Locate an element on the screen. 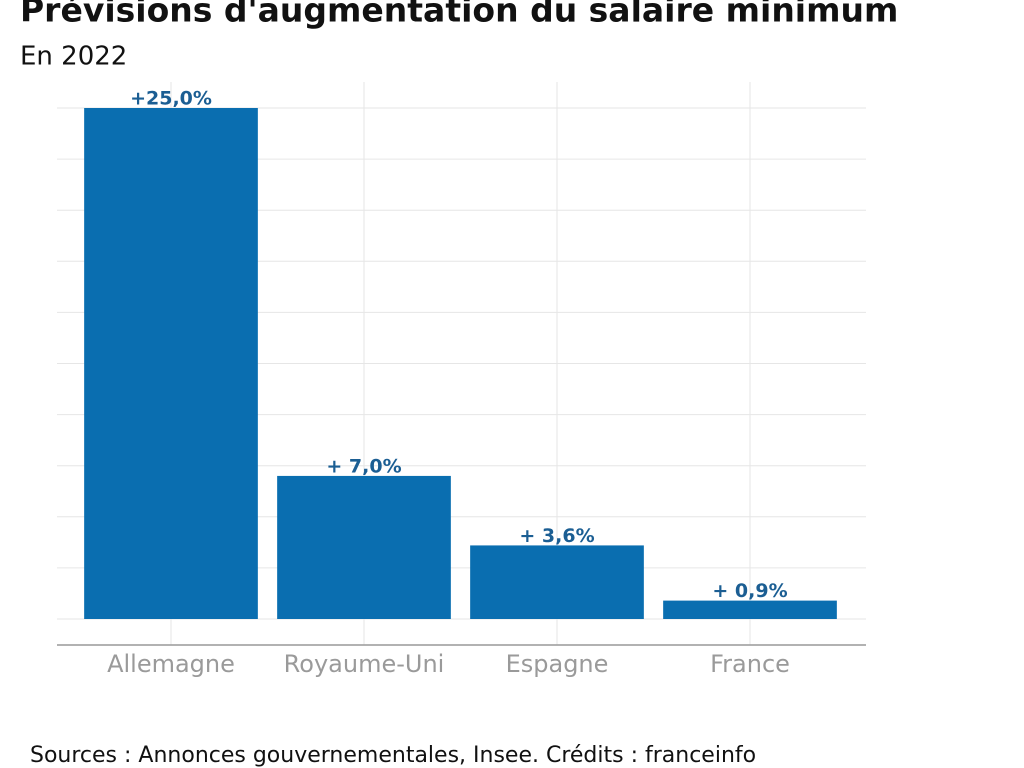 Image resolution: width=1024 pixels, height=768 pixels. x-tick-label: Espagne is located at coordinates (557, 664).